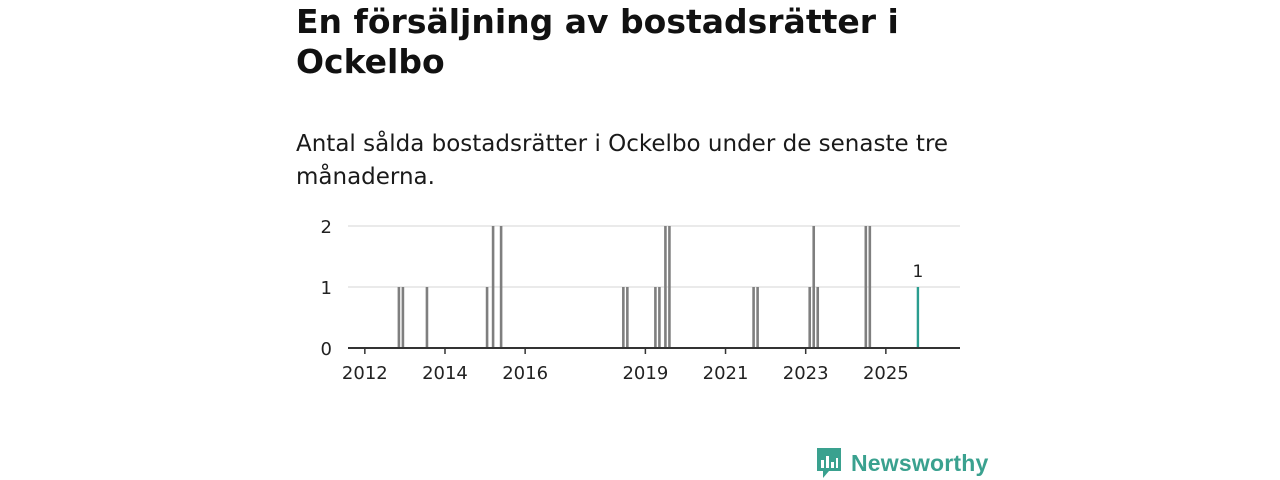 This screenshot has width=1280, height=480. Describe the element at coordinates (886, 373) in the screenshot. I see `x-tick-label: 2025` at that location.